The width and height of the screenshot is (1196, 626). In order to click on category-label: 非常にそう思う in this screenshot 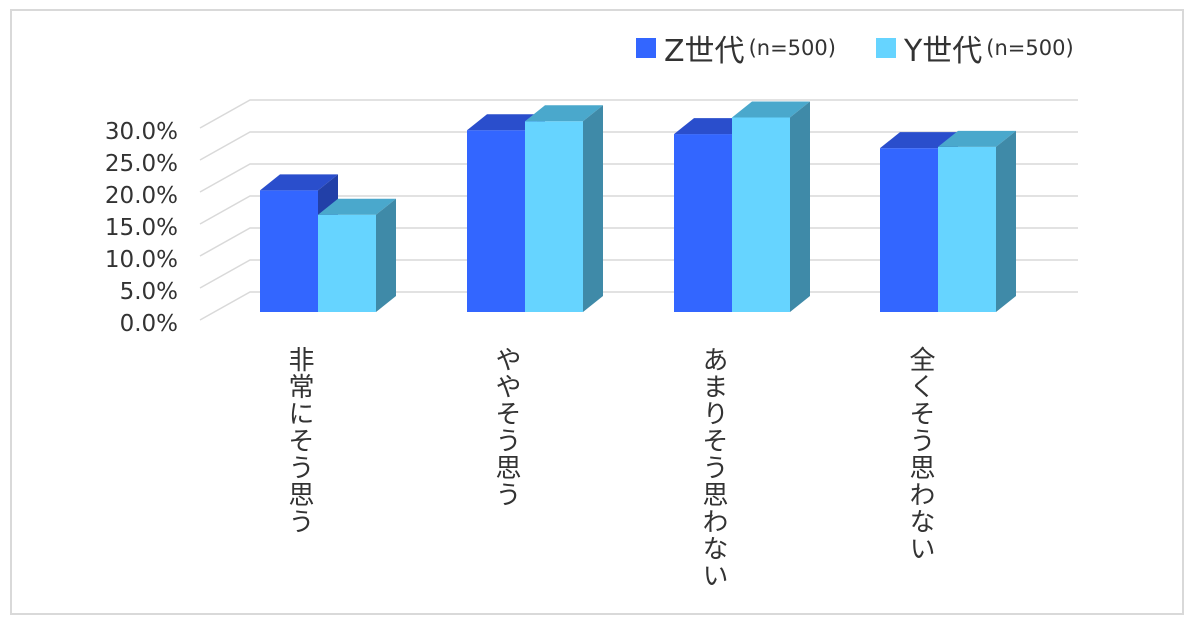, I will do `click(299, 440)`.